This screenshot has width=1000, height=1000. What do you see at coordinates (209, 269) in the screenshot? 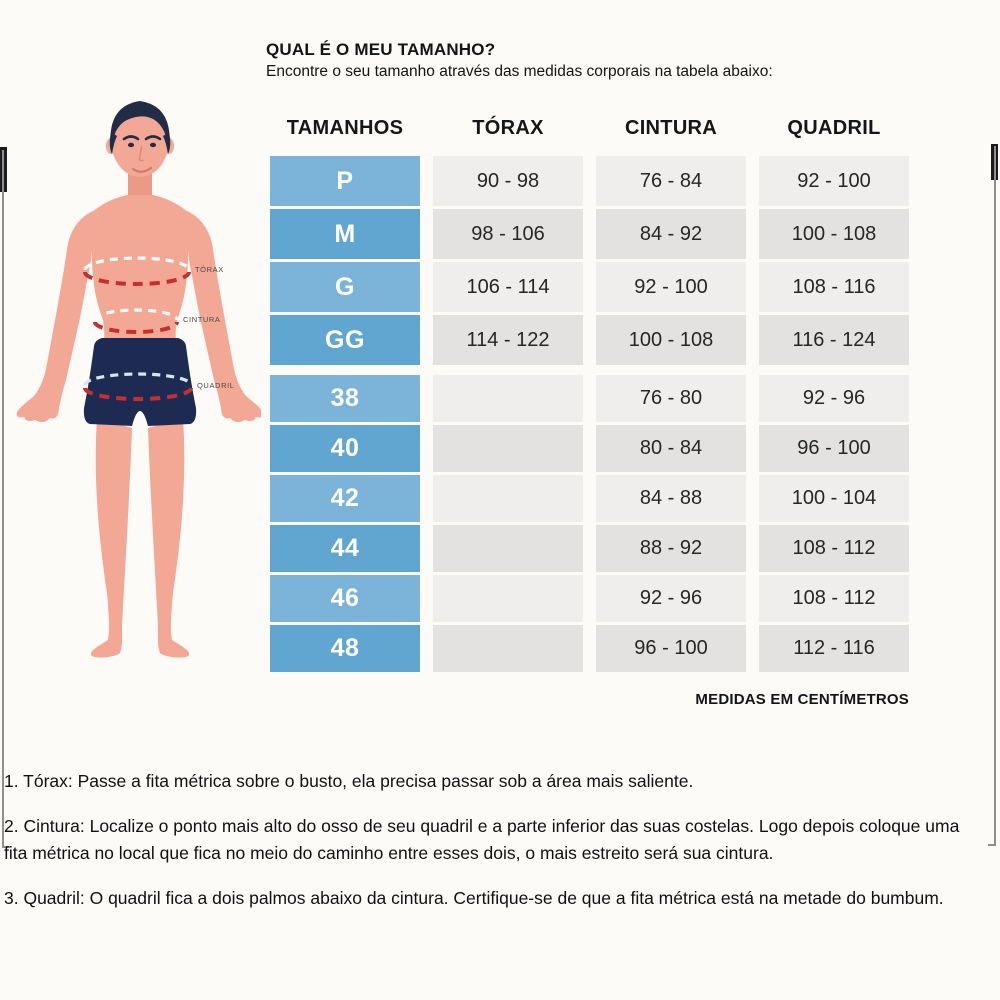
I see `chest-label: TÓRAX` at bounding box center [209, 269].